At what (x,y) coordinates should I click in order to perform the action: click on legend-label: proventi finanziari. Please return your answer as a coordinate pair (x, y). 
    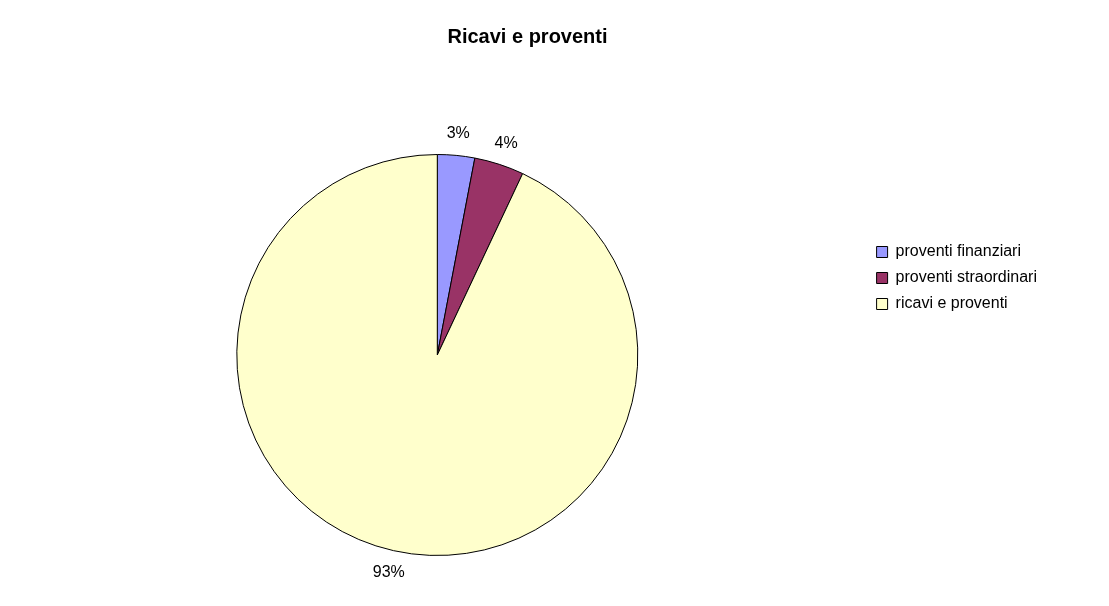
    Looking at the image, I should click on (958, 251).